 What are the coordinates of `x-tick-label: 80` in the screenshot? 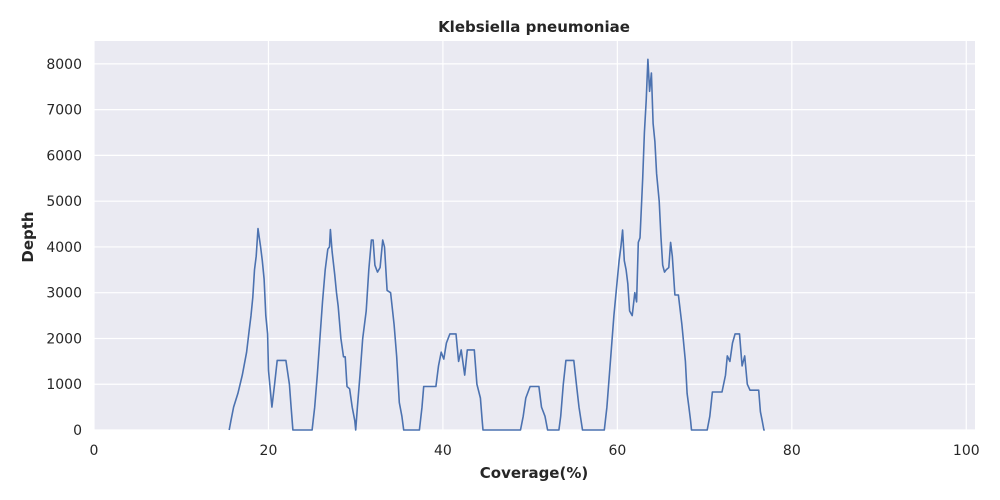 It's located at (792, 451).